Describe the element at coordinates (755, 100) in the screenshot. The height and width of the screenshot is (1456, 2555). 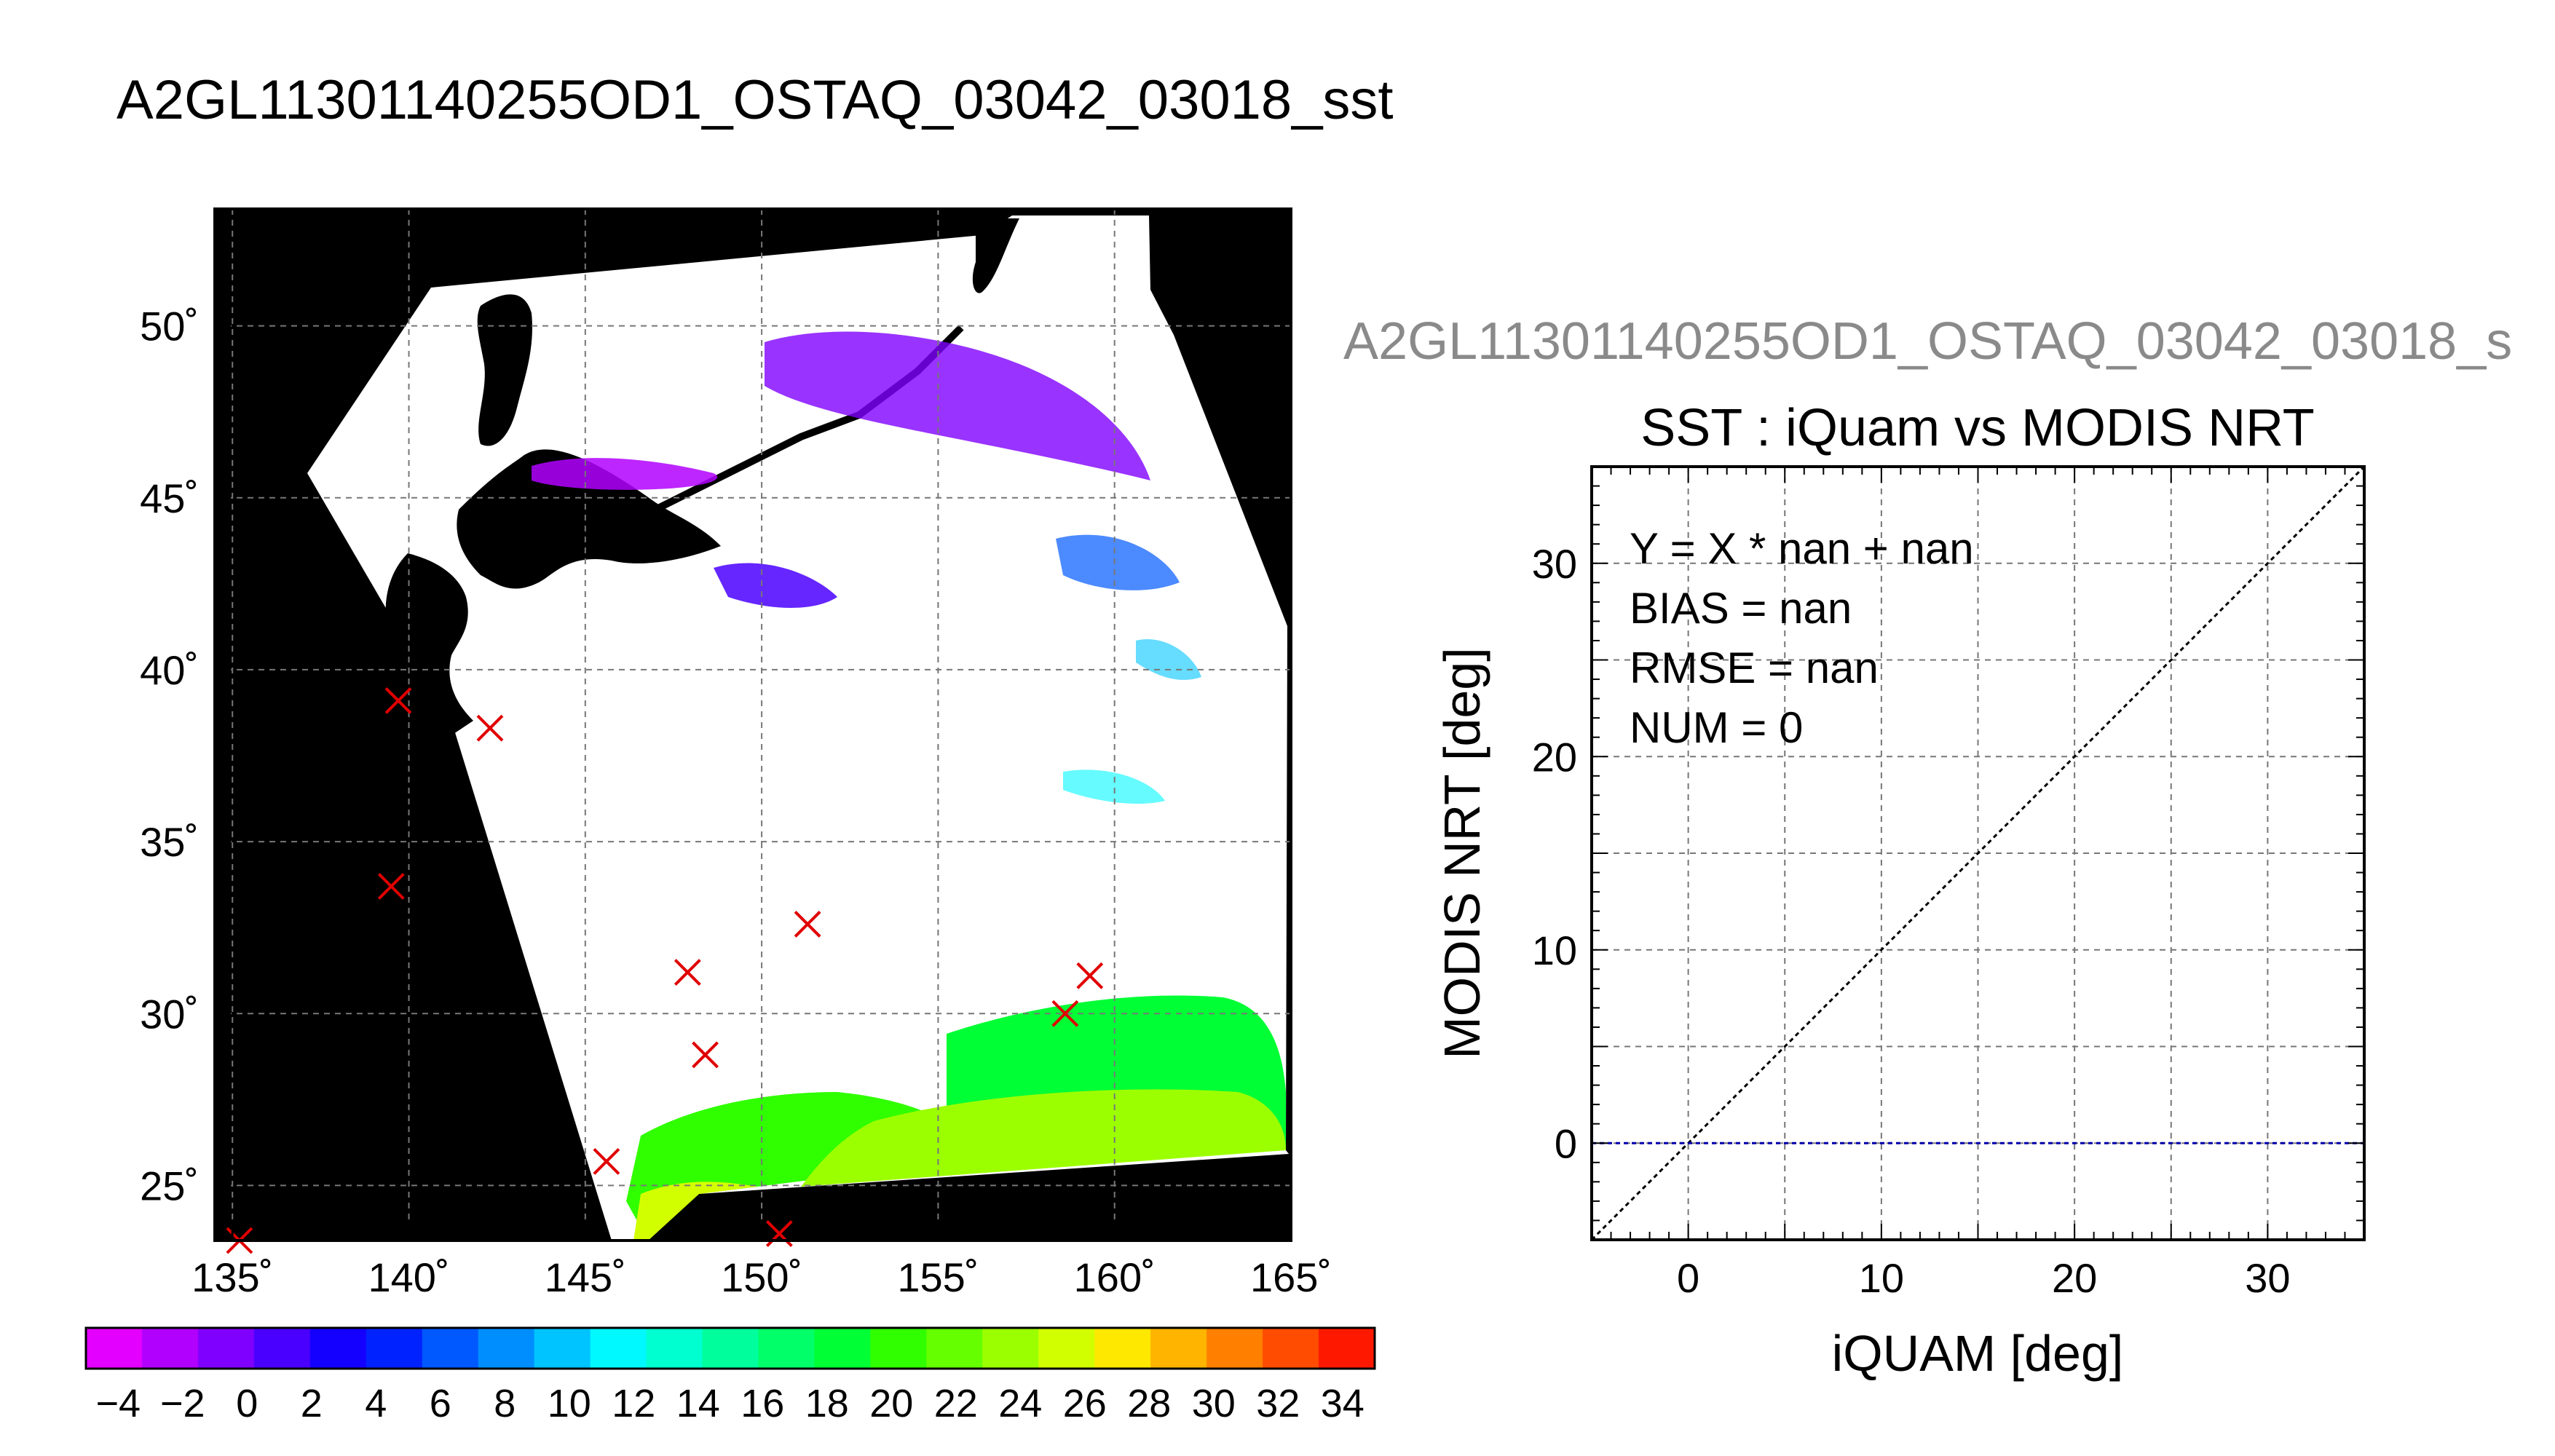
I see `main-title: A2GL11301140255OD1_OSTAQ_03042_03018_sst` at that location.